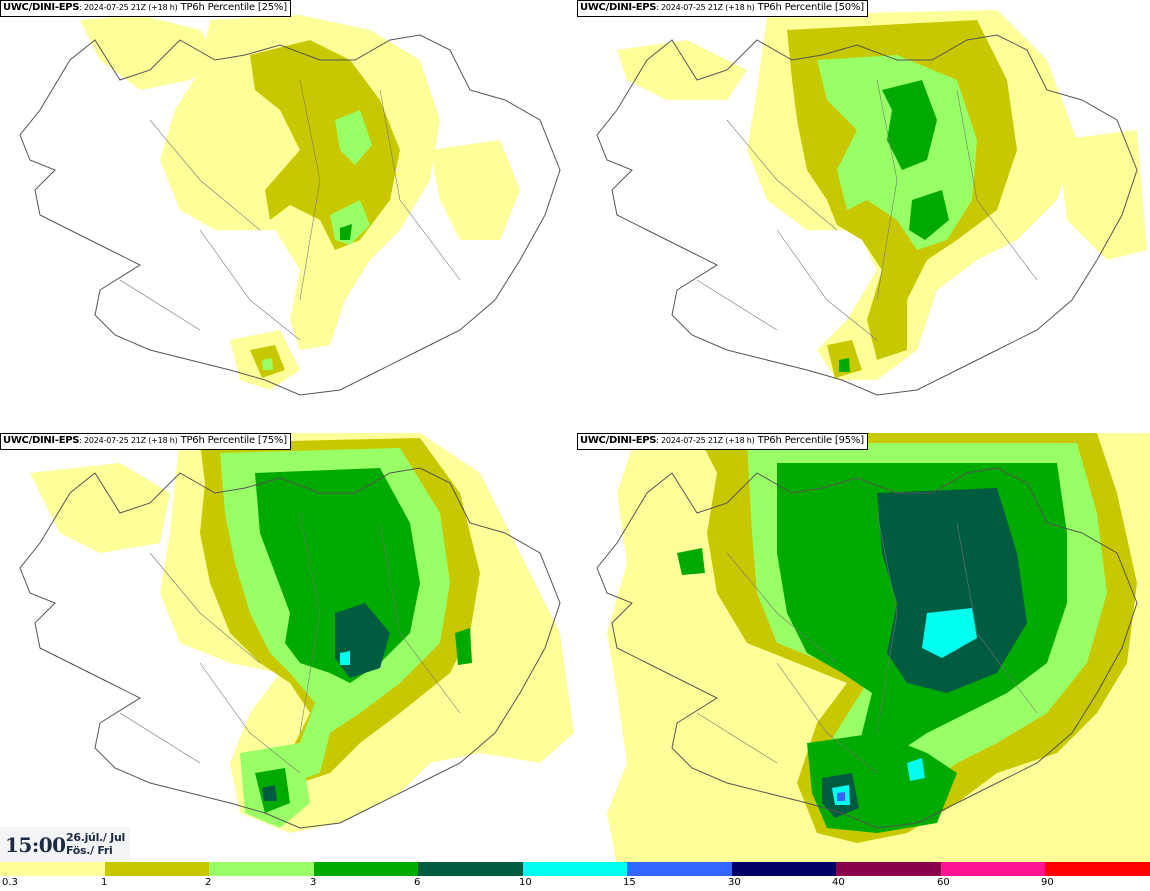  What do you see at coordinates (575, 432) in the screenshot?
I see `panel-divider` at bounding box center [575, 432].